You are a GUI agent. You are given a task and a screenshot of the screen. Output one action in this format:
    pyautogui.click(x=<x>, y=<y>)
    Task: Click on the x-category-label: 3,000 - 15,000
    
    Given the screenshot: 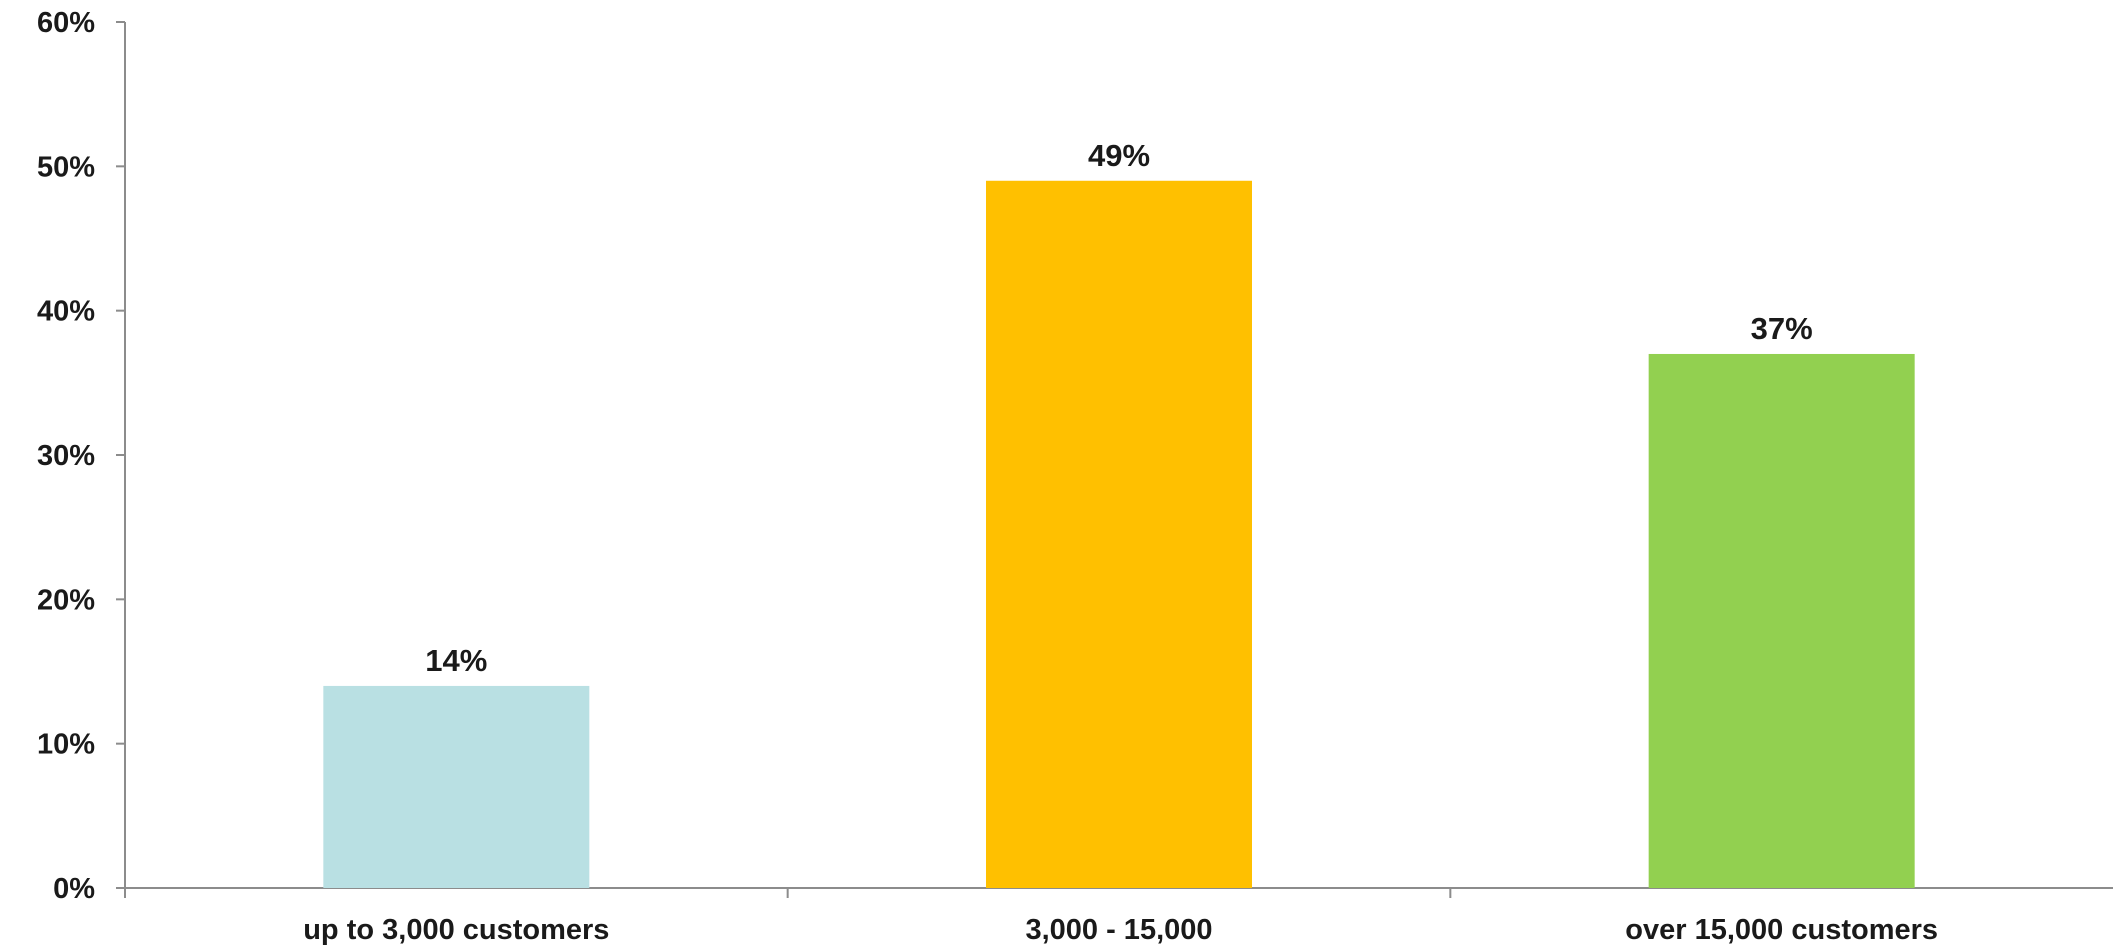 What is the action you would take?
    pyautogui.click(x=1118, y=930)
    